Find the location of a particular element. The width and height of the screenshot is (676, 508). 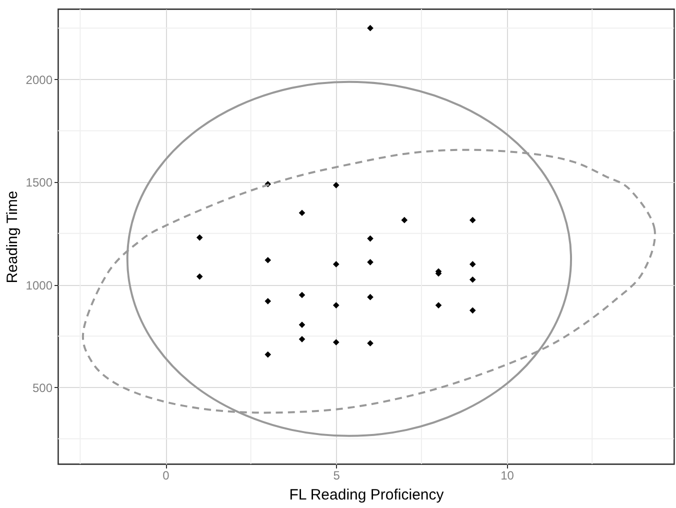

x-tick-label: 5 is located at coordinates (336, 475).